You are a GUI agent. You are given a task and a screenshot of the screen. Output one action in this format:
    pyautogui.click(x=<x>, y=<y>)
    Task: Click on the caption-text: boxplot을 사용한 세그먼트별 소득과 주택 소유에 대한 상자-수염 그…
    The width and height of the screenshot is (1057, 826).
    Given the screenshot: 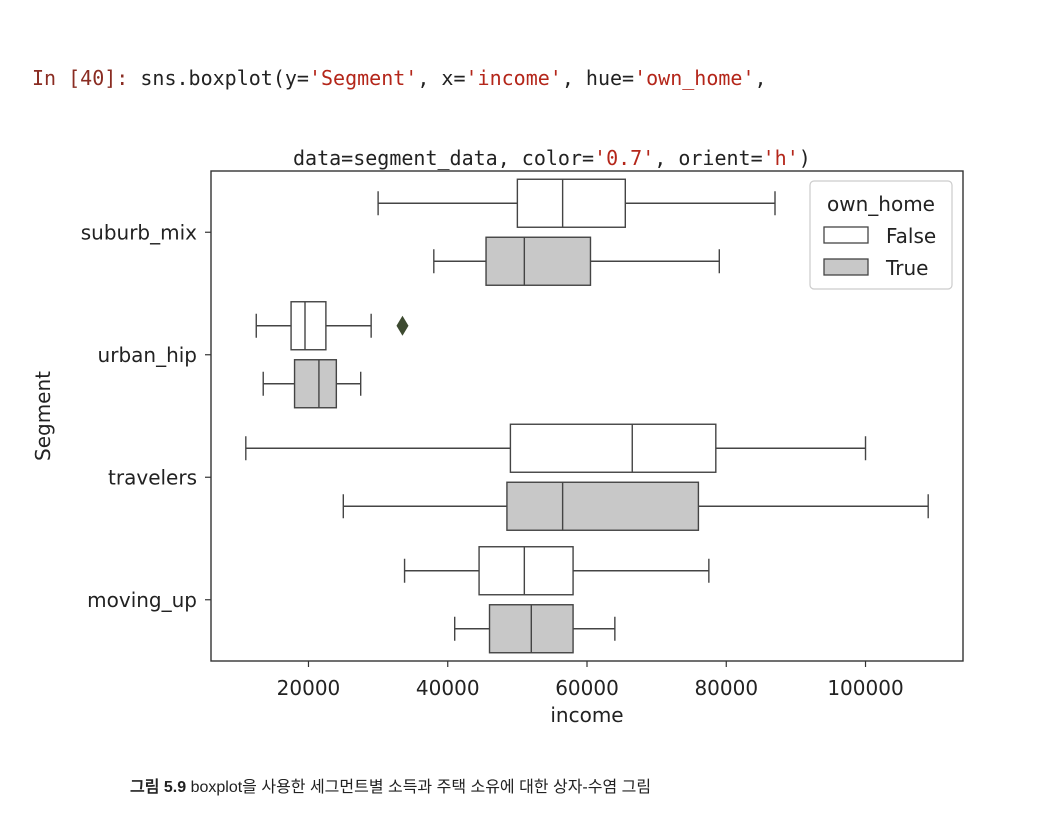 What is the action you would take?
    pyautogui.click(x=419, y=787)
    